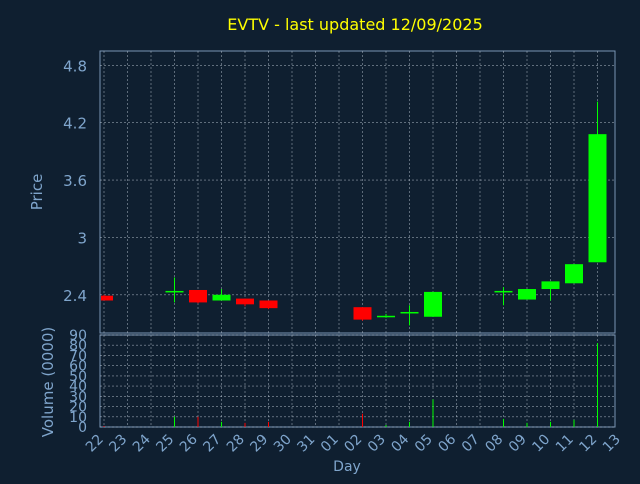  What do you see at coordinates (78, 387) in the screenshot?
I see `volume-tick-label: 40` at bounding box center [78, 387].